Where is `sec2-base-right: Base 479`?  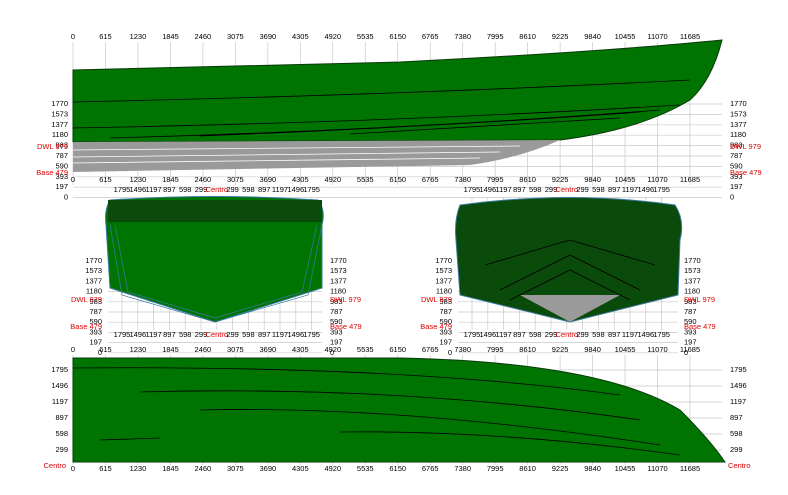
sec2-base-right: Base 479 is located at coordinates (700, 326).